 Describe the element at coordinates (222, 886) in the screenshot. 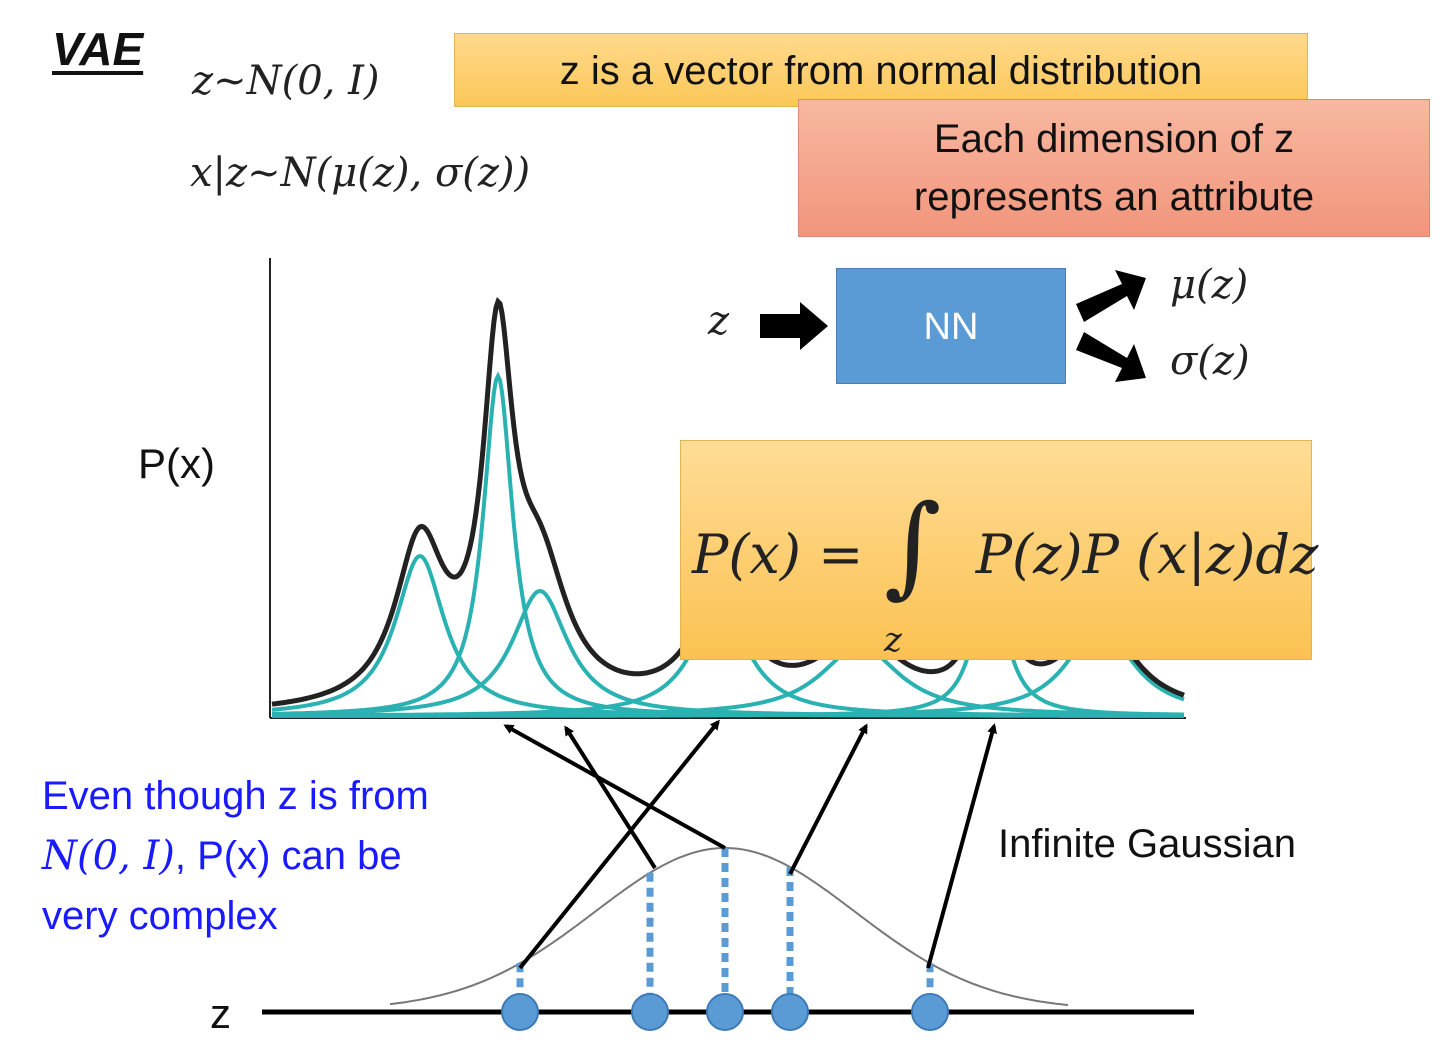

I see `note-text-2: , P(x) can be very complex` at that location.